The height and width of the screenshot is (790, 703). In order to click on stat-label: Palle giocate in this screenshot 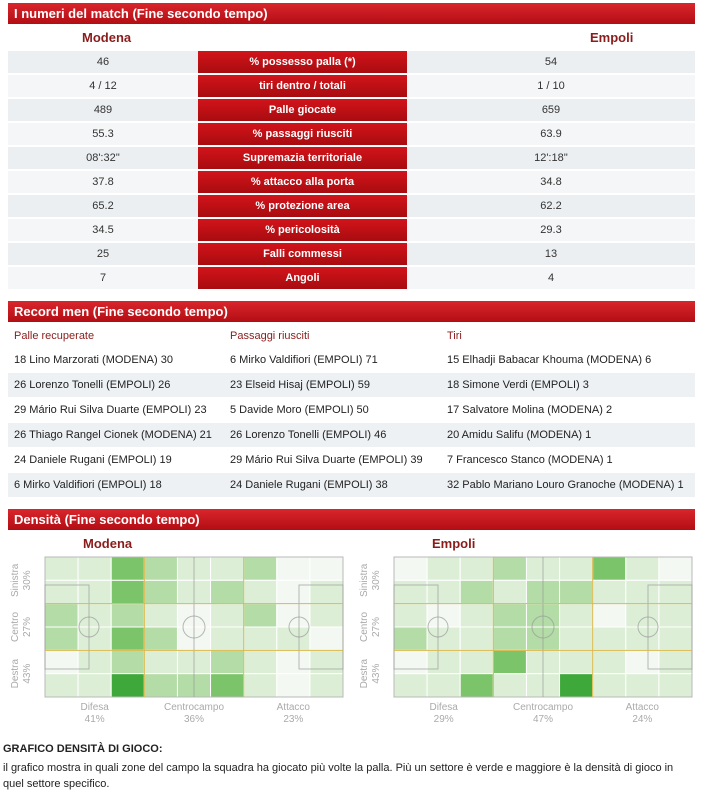, I will do `click(302, 110)`.